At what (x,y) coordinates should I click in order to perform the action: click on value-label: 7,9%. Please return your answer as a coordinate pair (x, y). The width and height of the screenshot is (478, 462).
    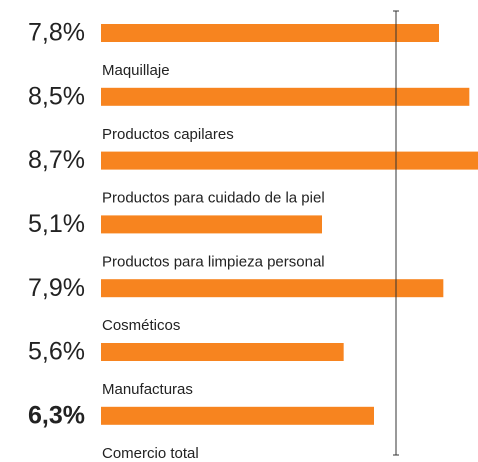
    Looking at the image, I should click on (56, 288).